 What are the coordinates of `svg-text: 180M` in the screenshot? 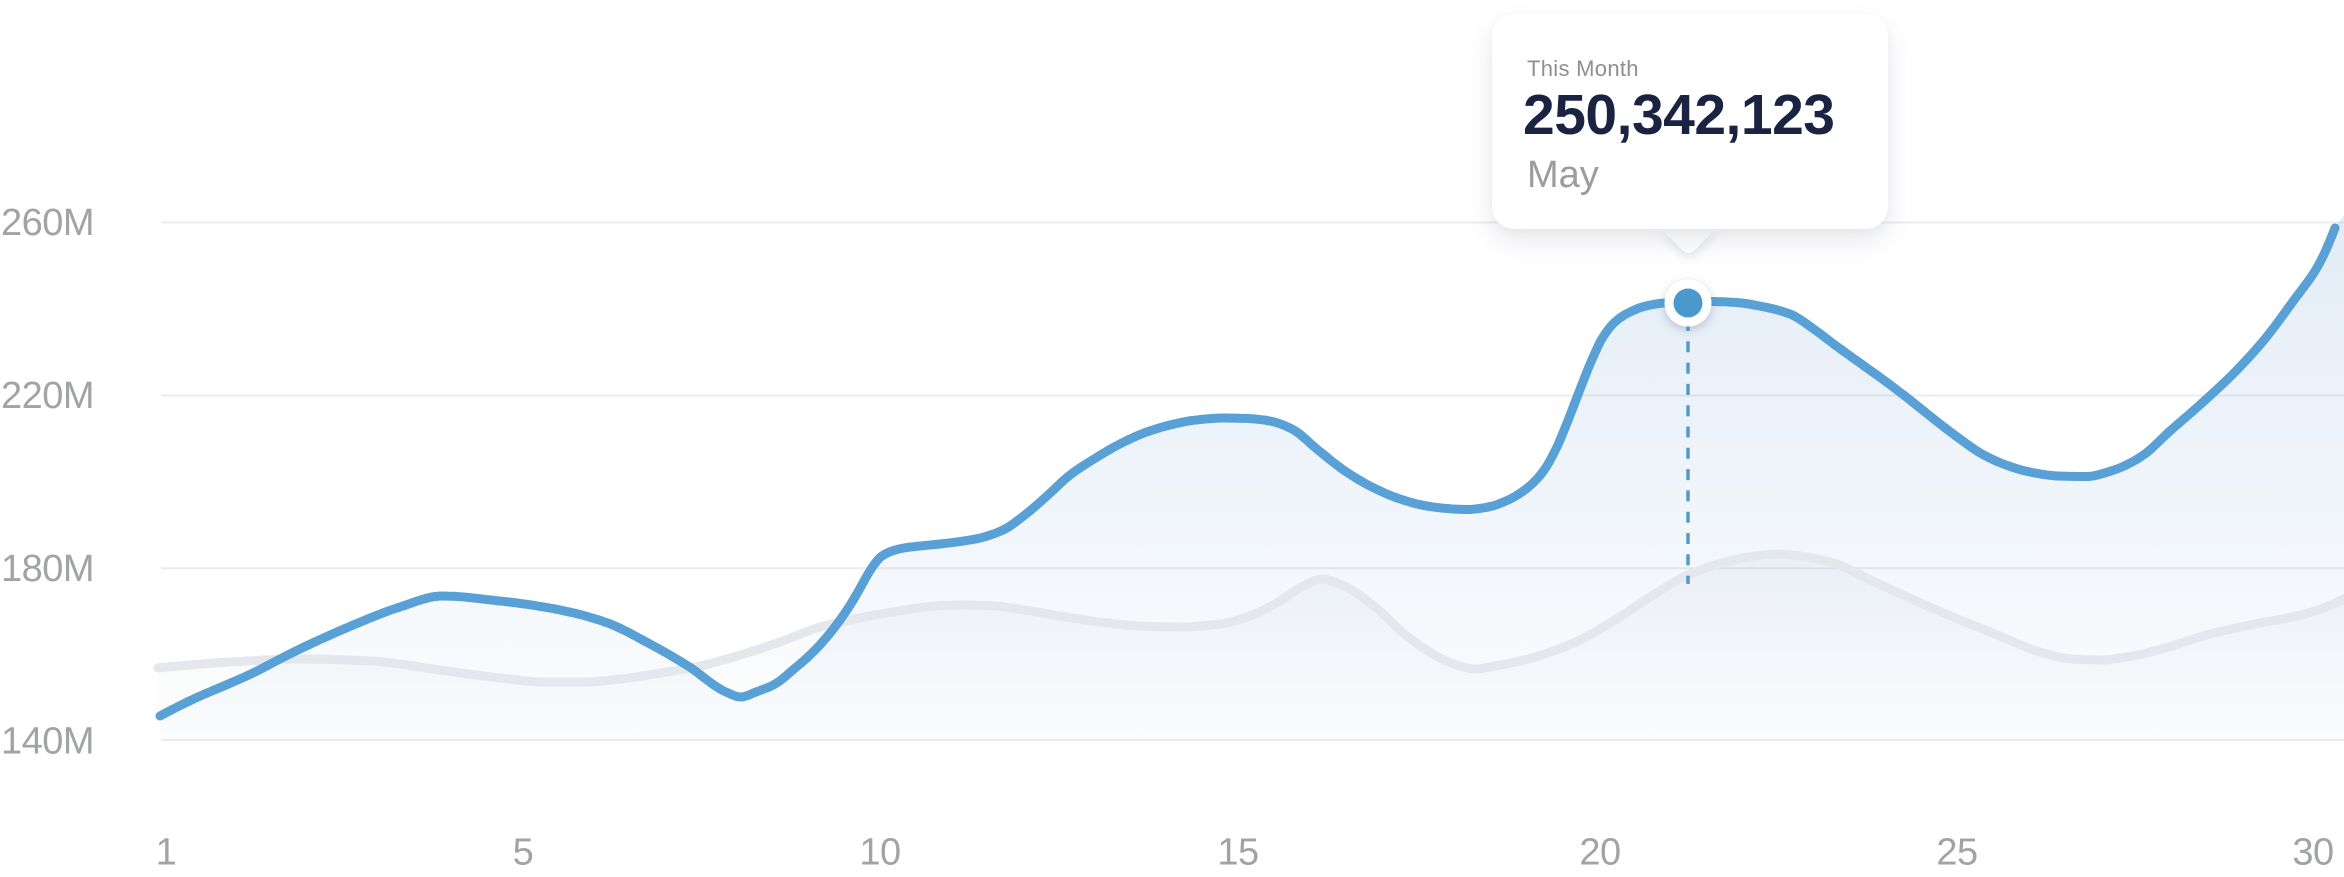 It's located at (47, 569).